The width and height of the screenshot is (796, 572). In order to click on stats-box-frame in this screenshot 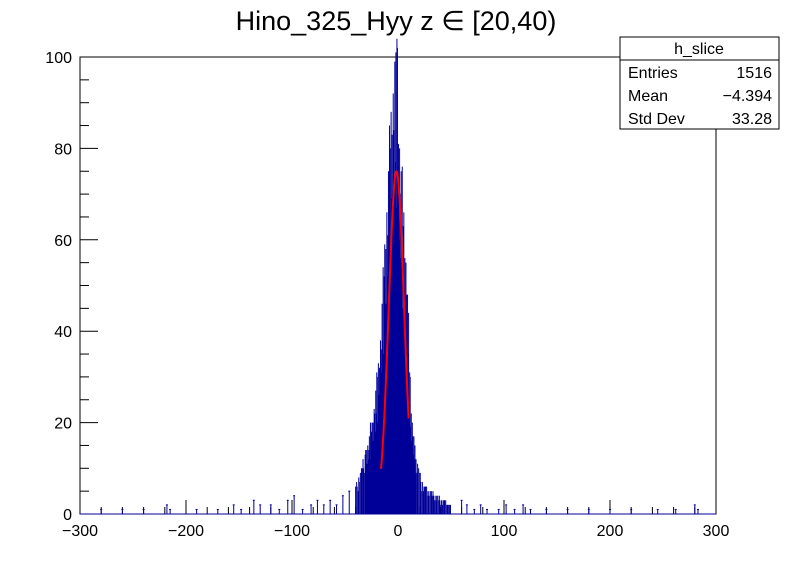, I will do `click(699, 83)`.